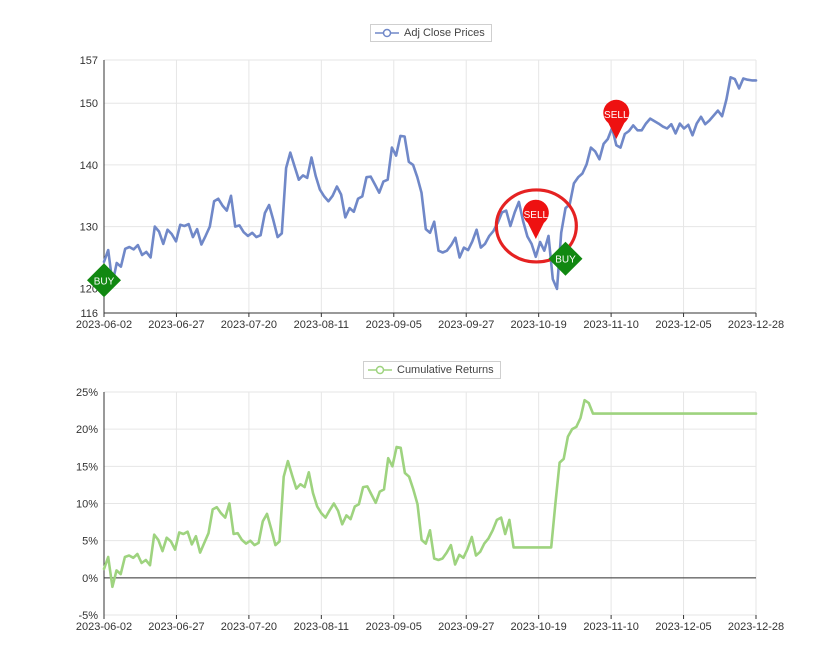 The image size is (832, 666). Describe the element at coordinates (445, 370) in the screenshot. I see `legend-label: Cumulative Returns` at that location.